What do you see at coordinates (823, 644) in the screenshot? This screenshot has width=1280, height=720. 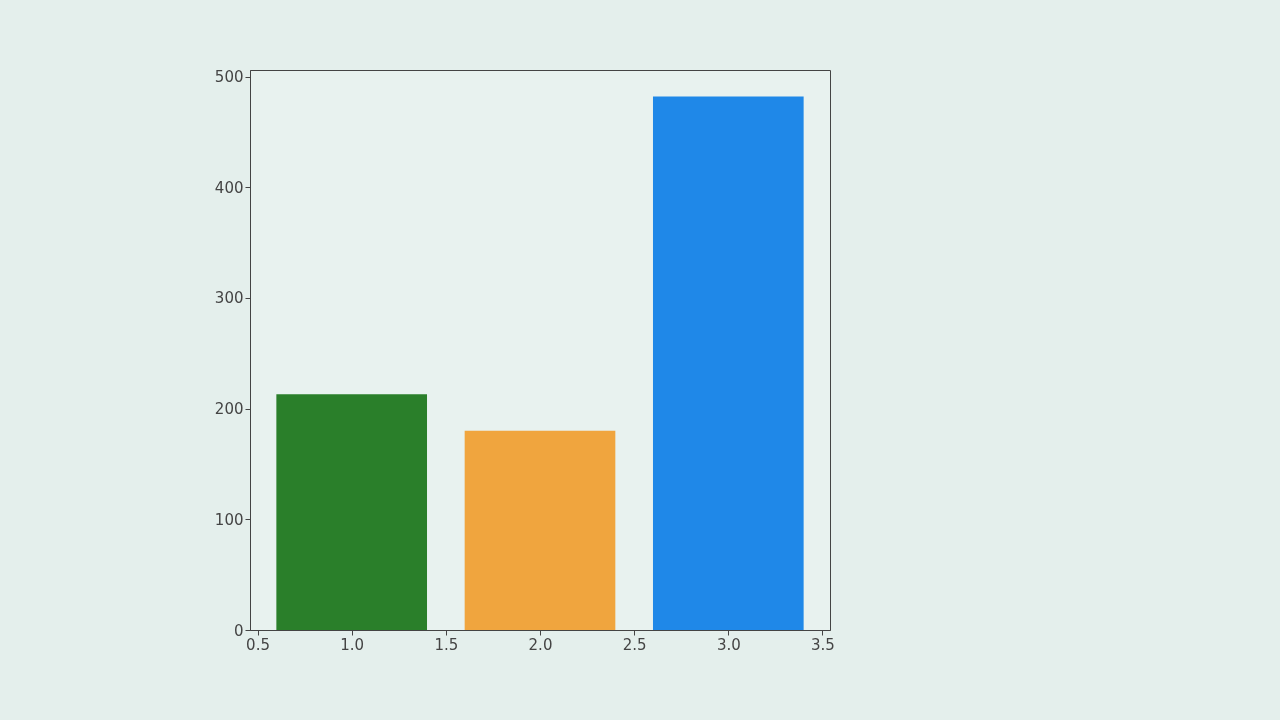 I see `x-tick-label: 3.5` at bounding box center [823, 644].